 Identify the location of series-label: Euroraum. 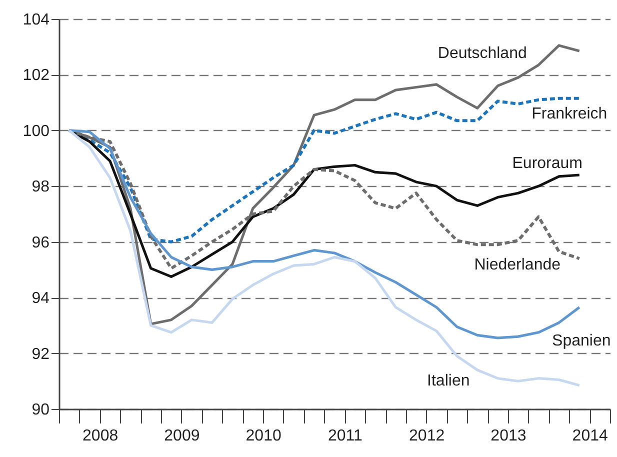
(547, 163).